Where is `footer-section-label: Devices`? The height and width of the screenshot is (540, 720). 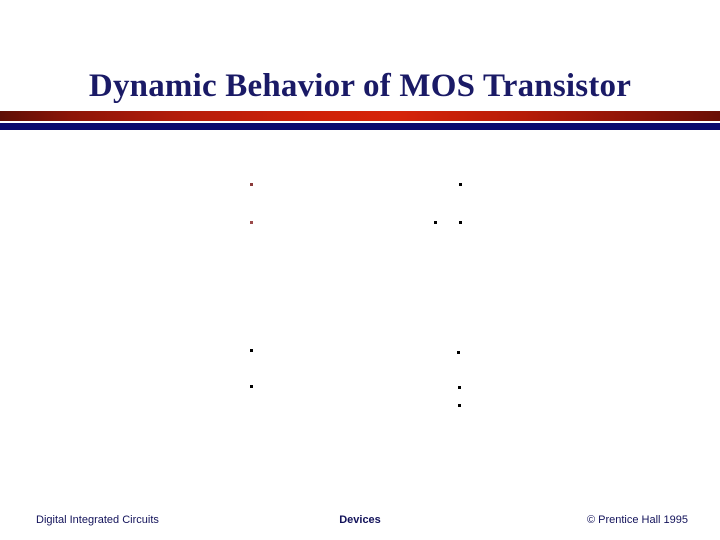 footer-section-label: Devices is located at coordinates (360, 520).